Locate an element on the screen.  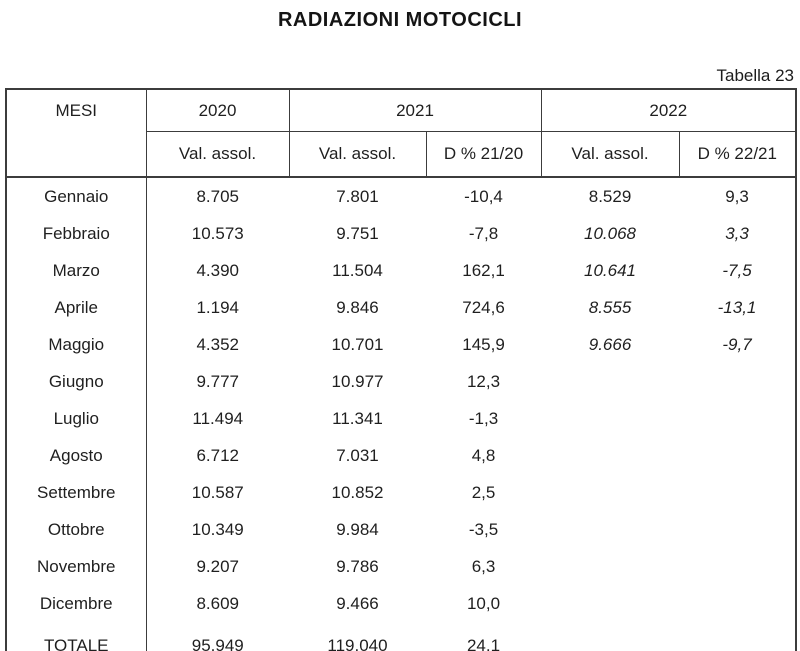
delta-21-20-cell: -1,3 is located at coordinates (484, 418).